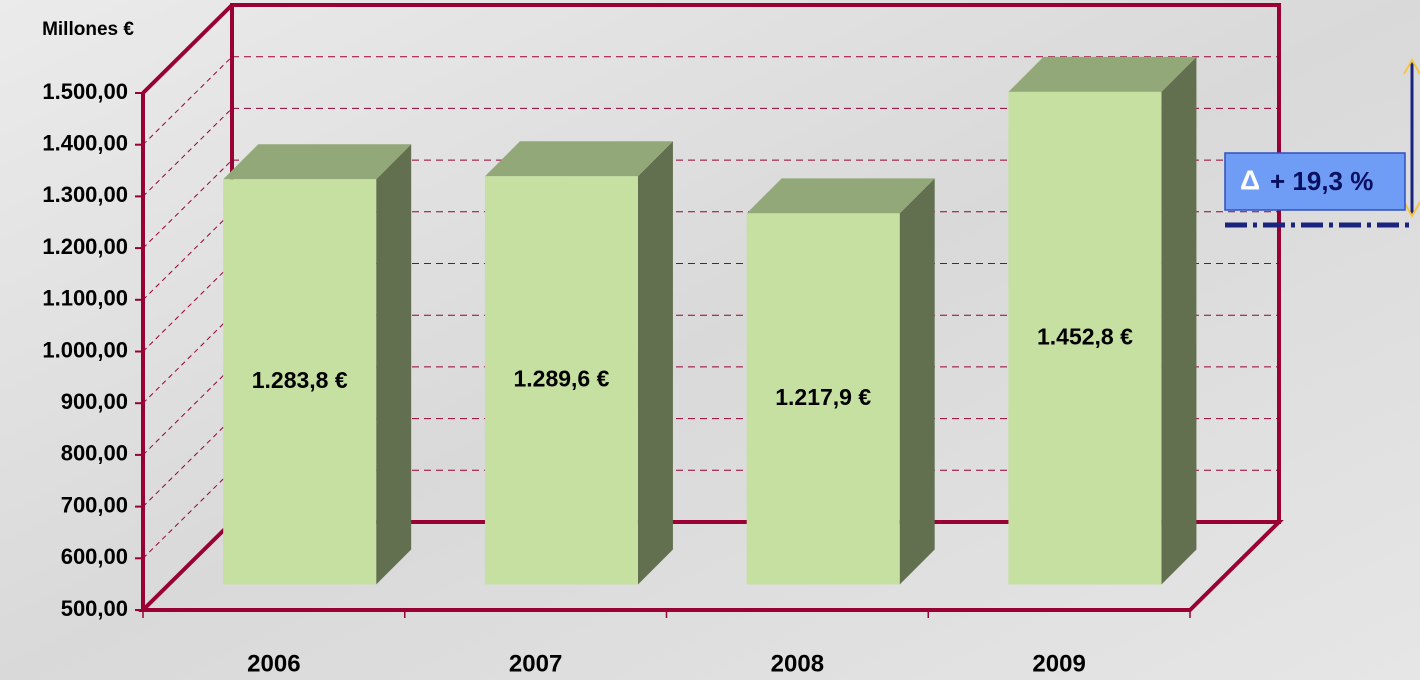 This screenshot has height=680, width=1420. What do you see at coordinates (85, 143) in the screenshot?
I see `y-tick-label: 1.400,00` at bounding box center [85, 143].